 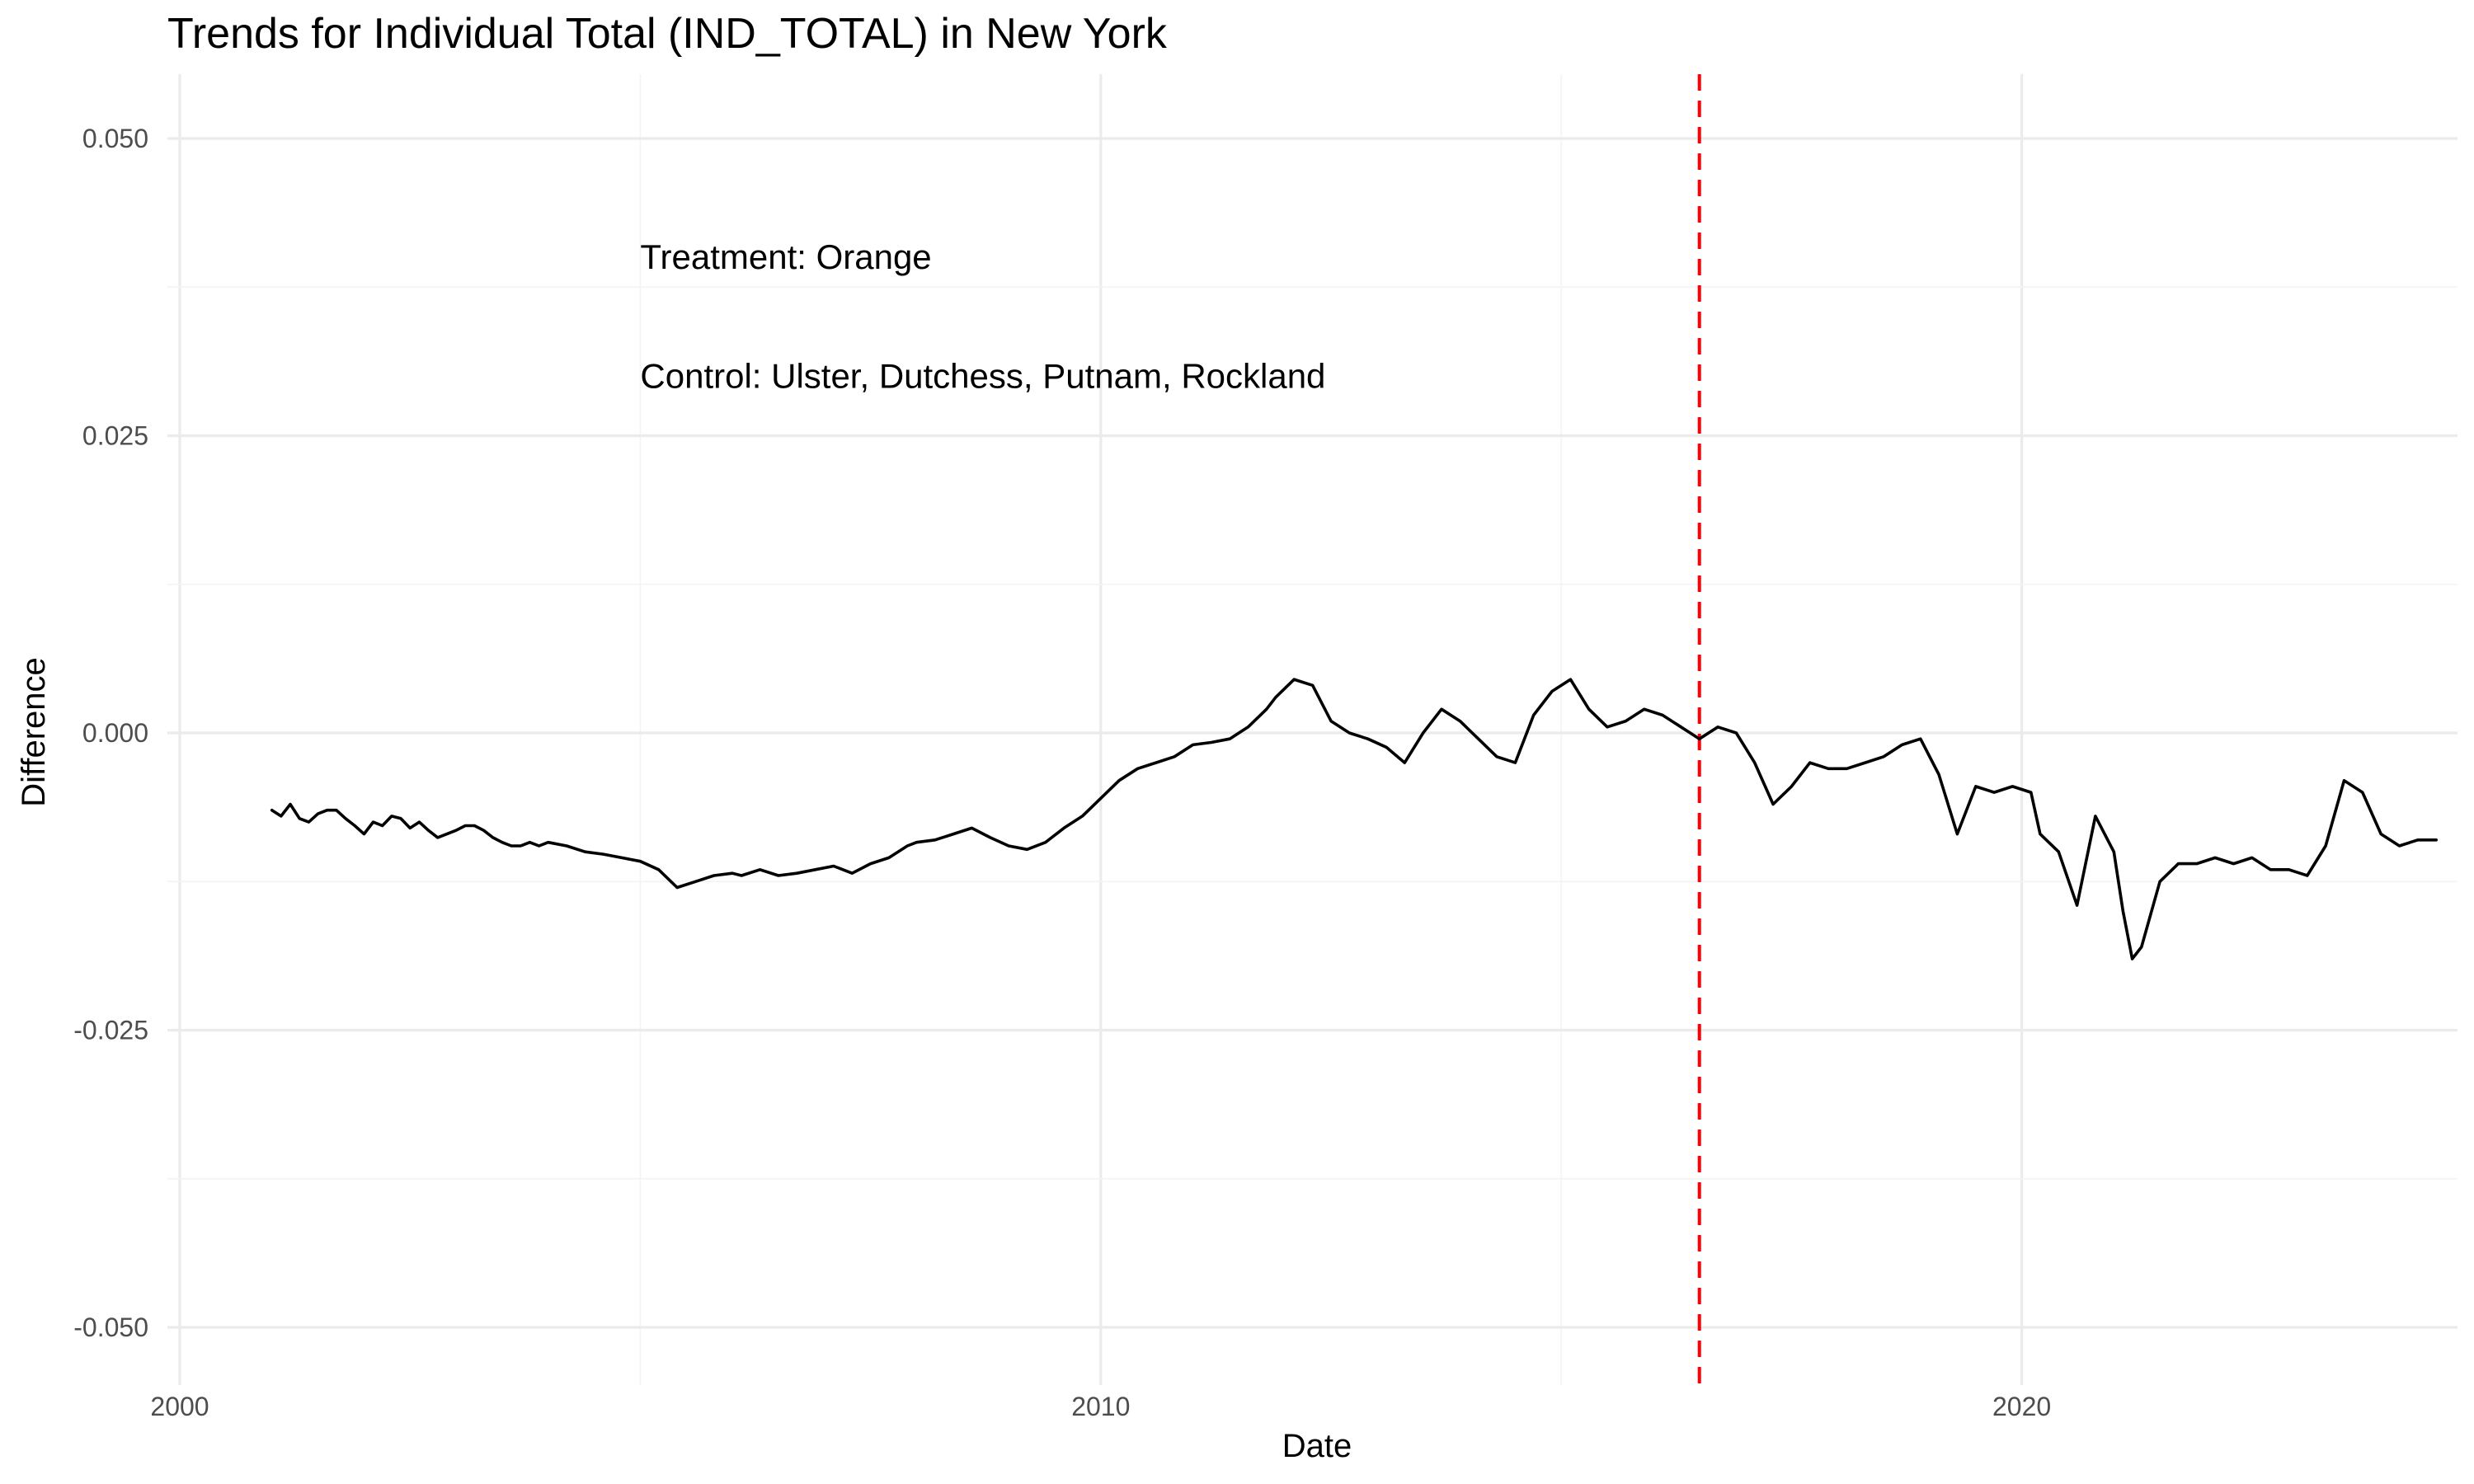 I want to click on x-tick-label: 2020, so click(x=2021, y=1406).